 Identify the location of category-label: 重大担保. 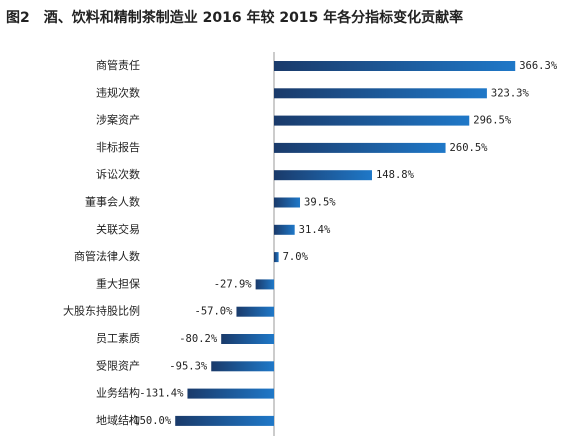
(118, 283).